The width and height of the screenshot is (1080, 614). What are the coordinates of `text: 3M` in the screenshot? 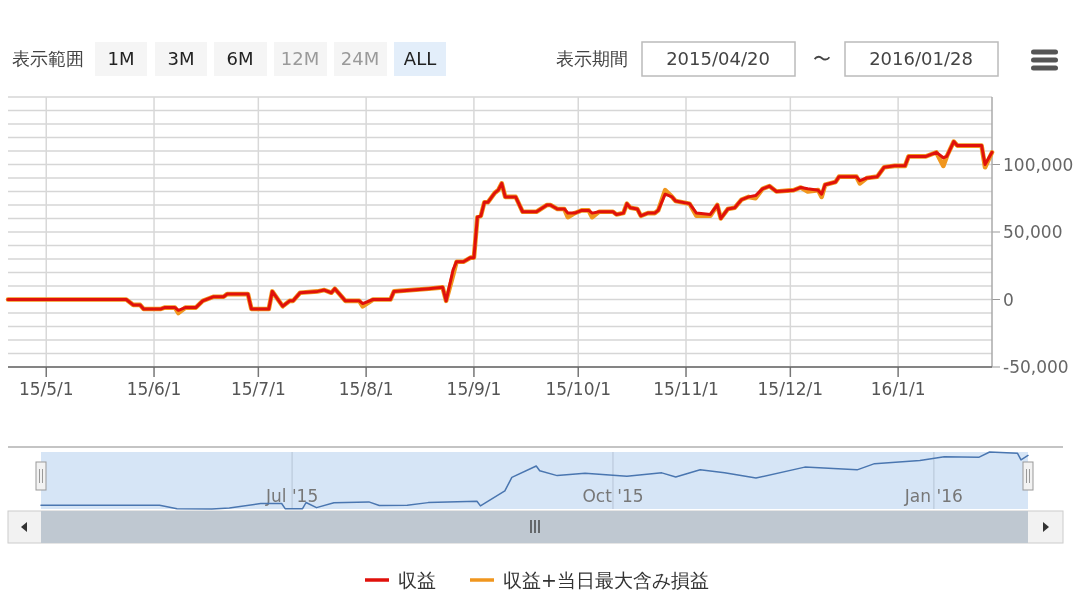 It's located at (181, 58).